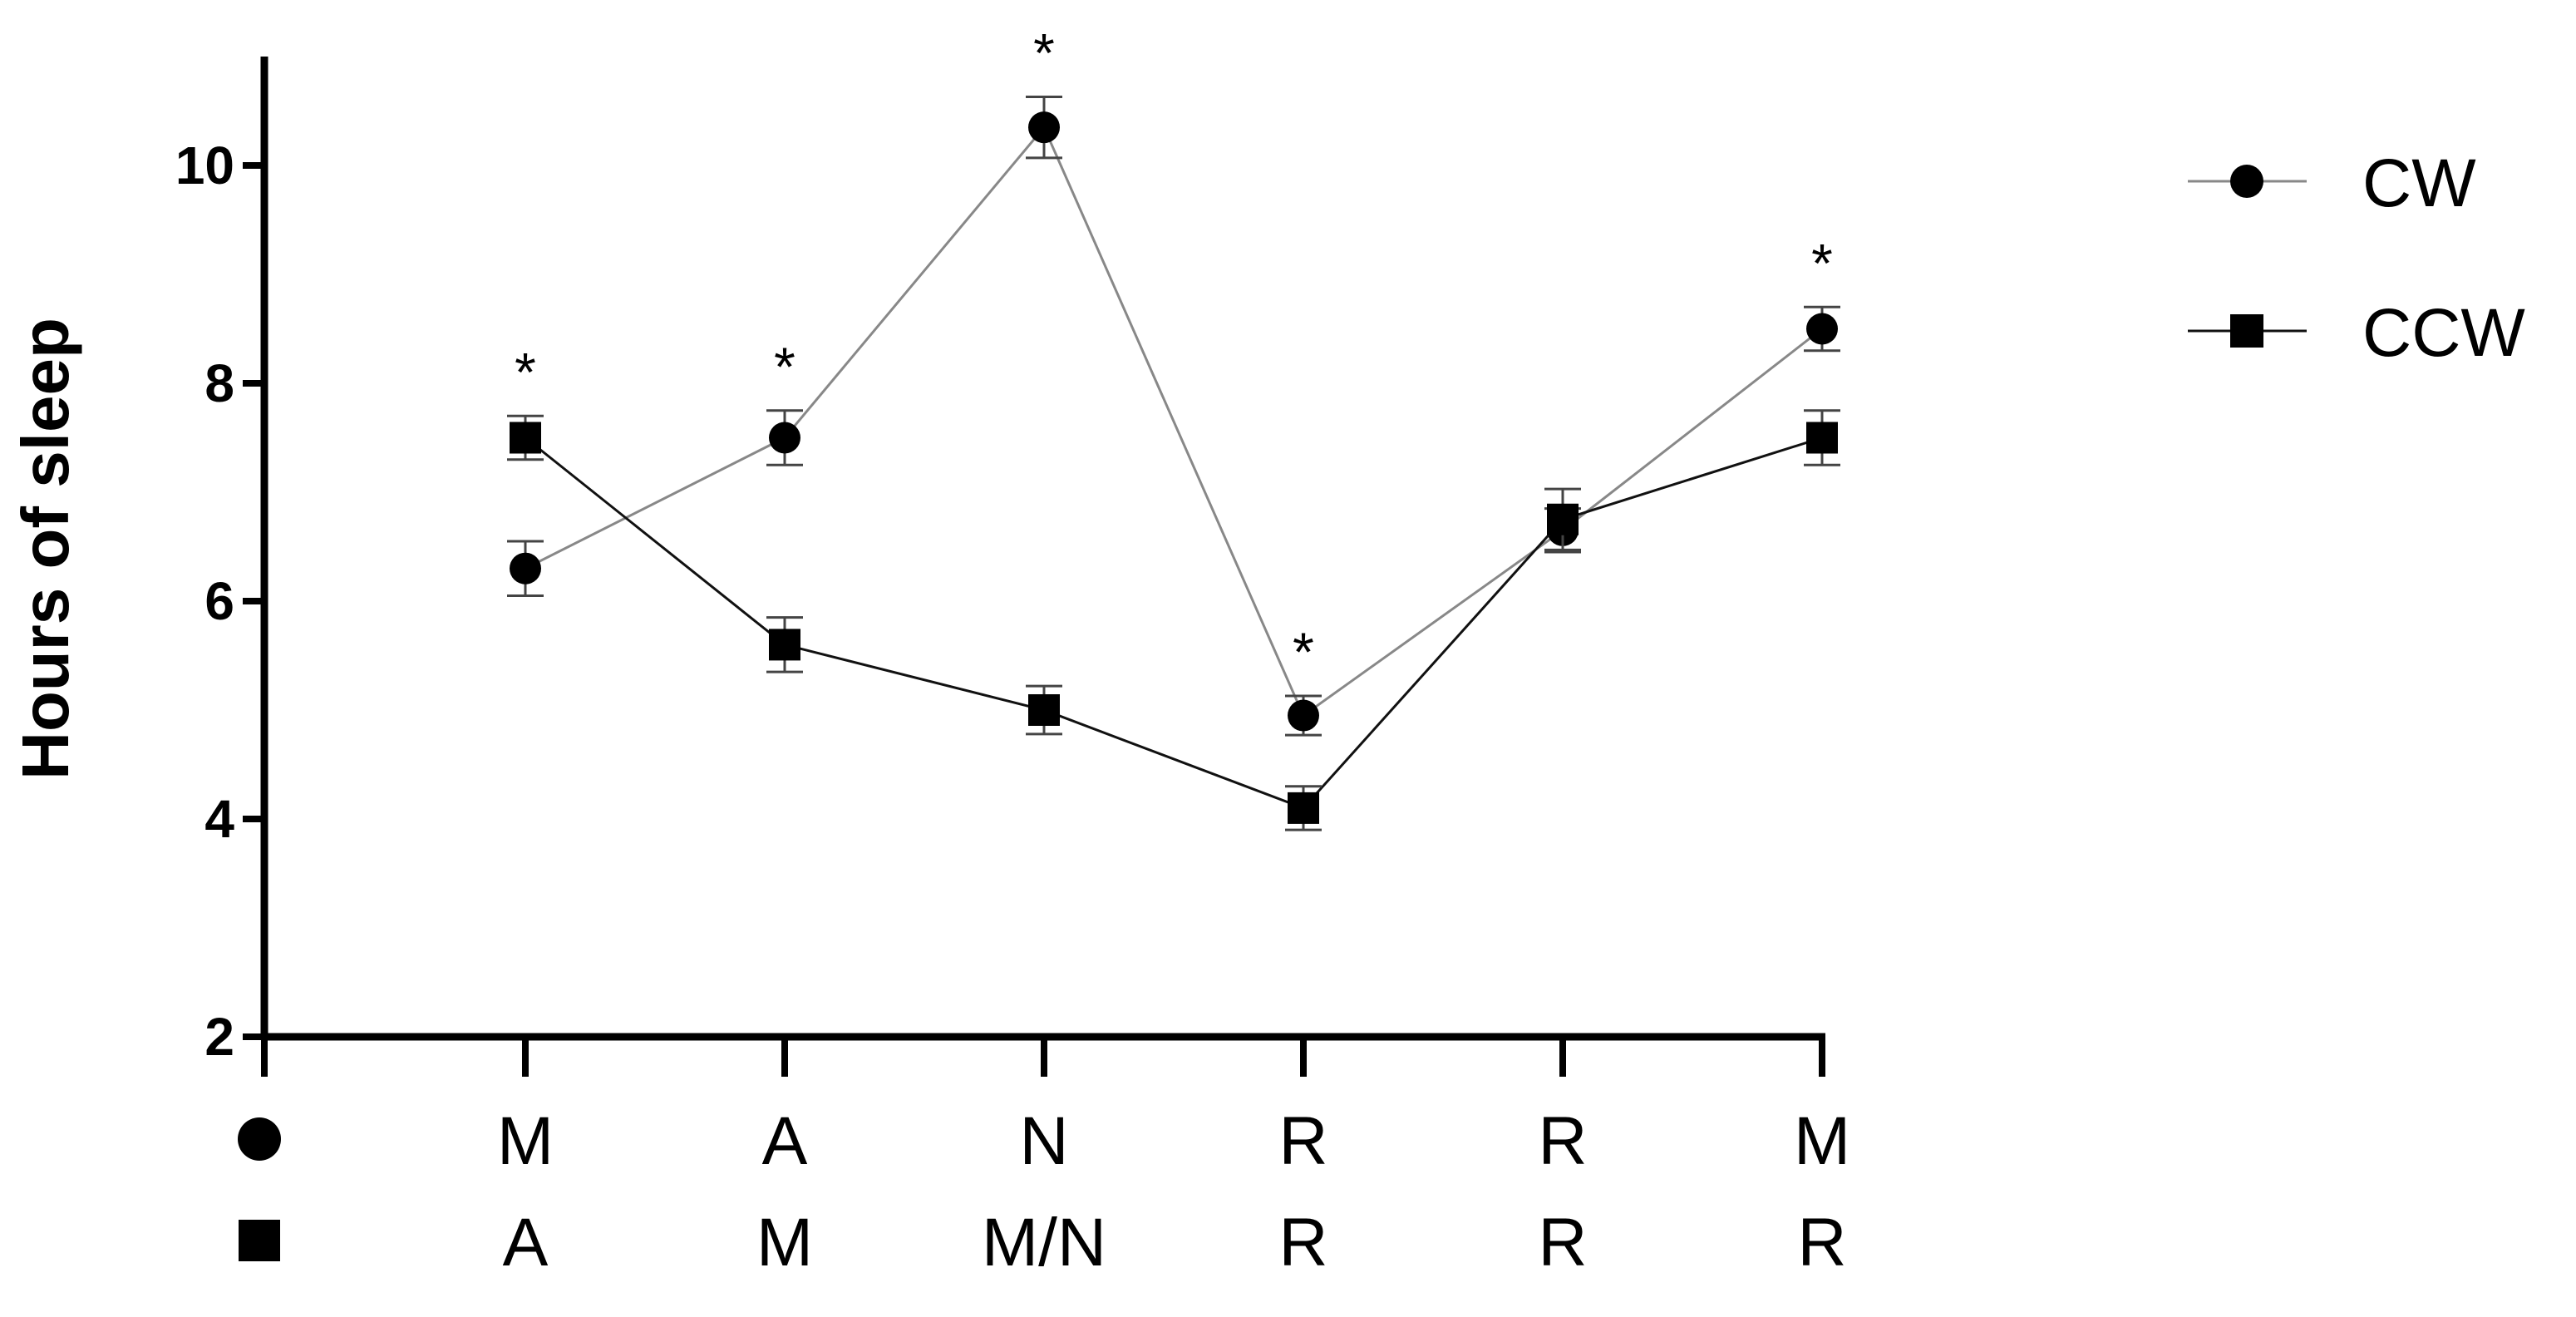 This screenshot has width=2576, height=1317. Describe the element at coordinates (2419, 183) in the screenshot. I see `legend-label: CW` at that location.